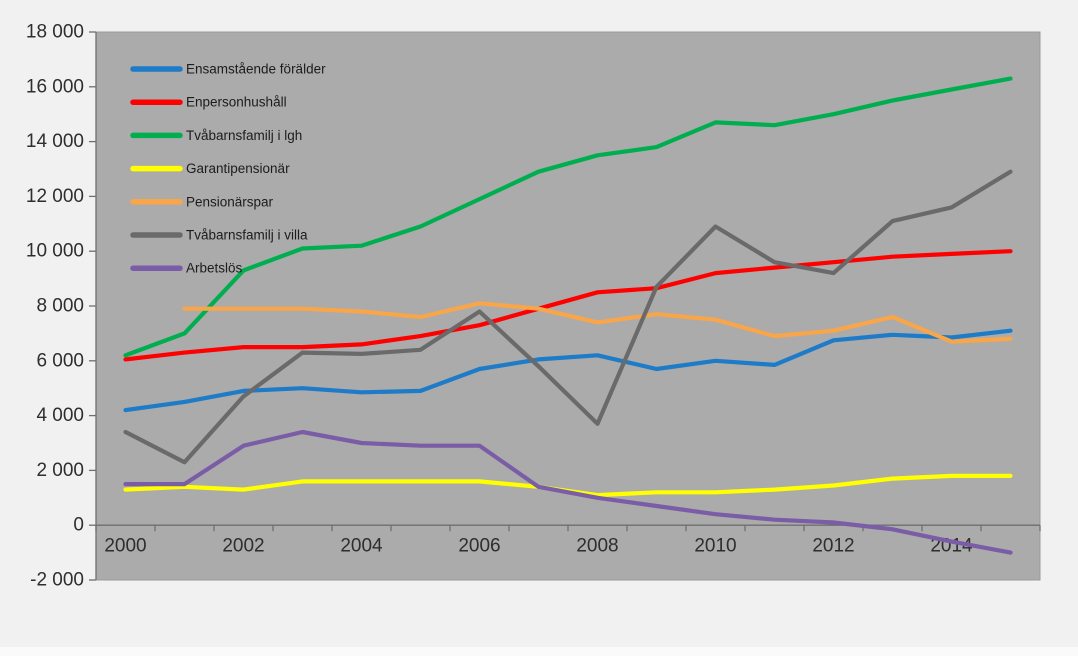 The height and width of the screenshot is (656, 1078). Describe the element at coordinates (715, 546) in the screenshot. I see `x-axis-label: 2010` at that location.